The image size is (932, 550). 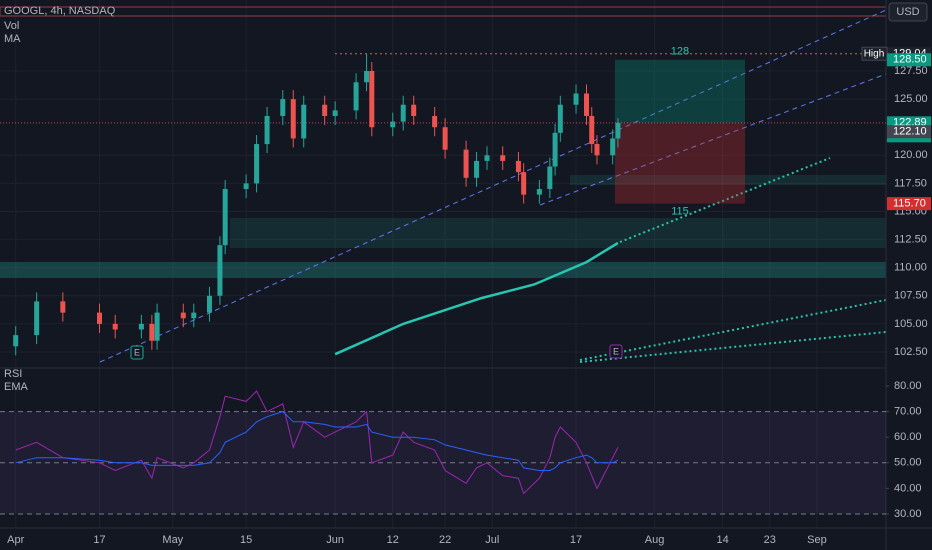 I want to click on y-tick-label: 105.00, so click(x=911, y=324).